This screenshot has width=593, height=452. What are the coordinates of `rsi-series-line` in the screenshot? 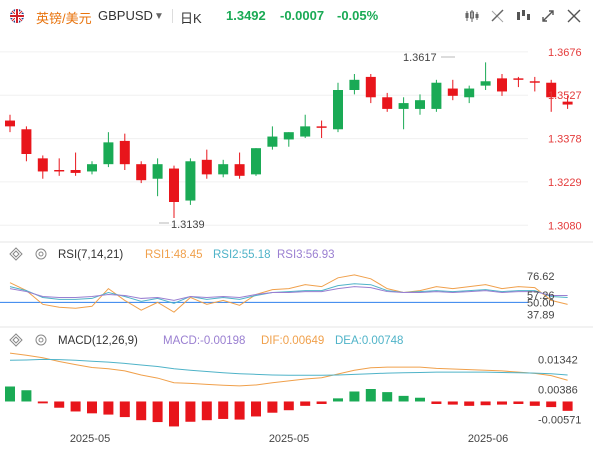 It's located at (288, 293).